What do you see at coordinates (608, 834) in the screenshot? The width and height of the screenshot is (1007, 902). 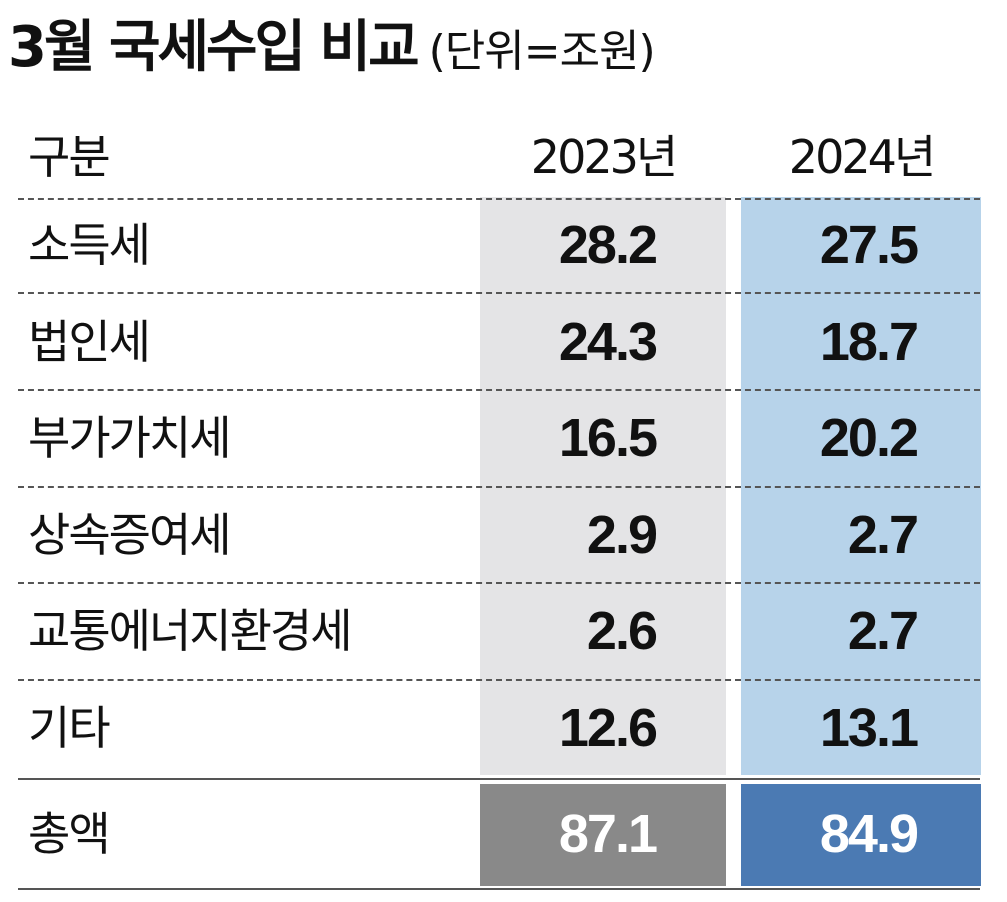 I see `total-2023: 87.1` at bounding box center [608, 834].